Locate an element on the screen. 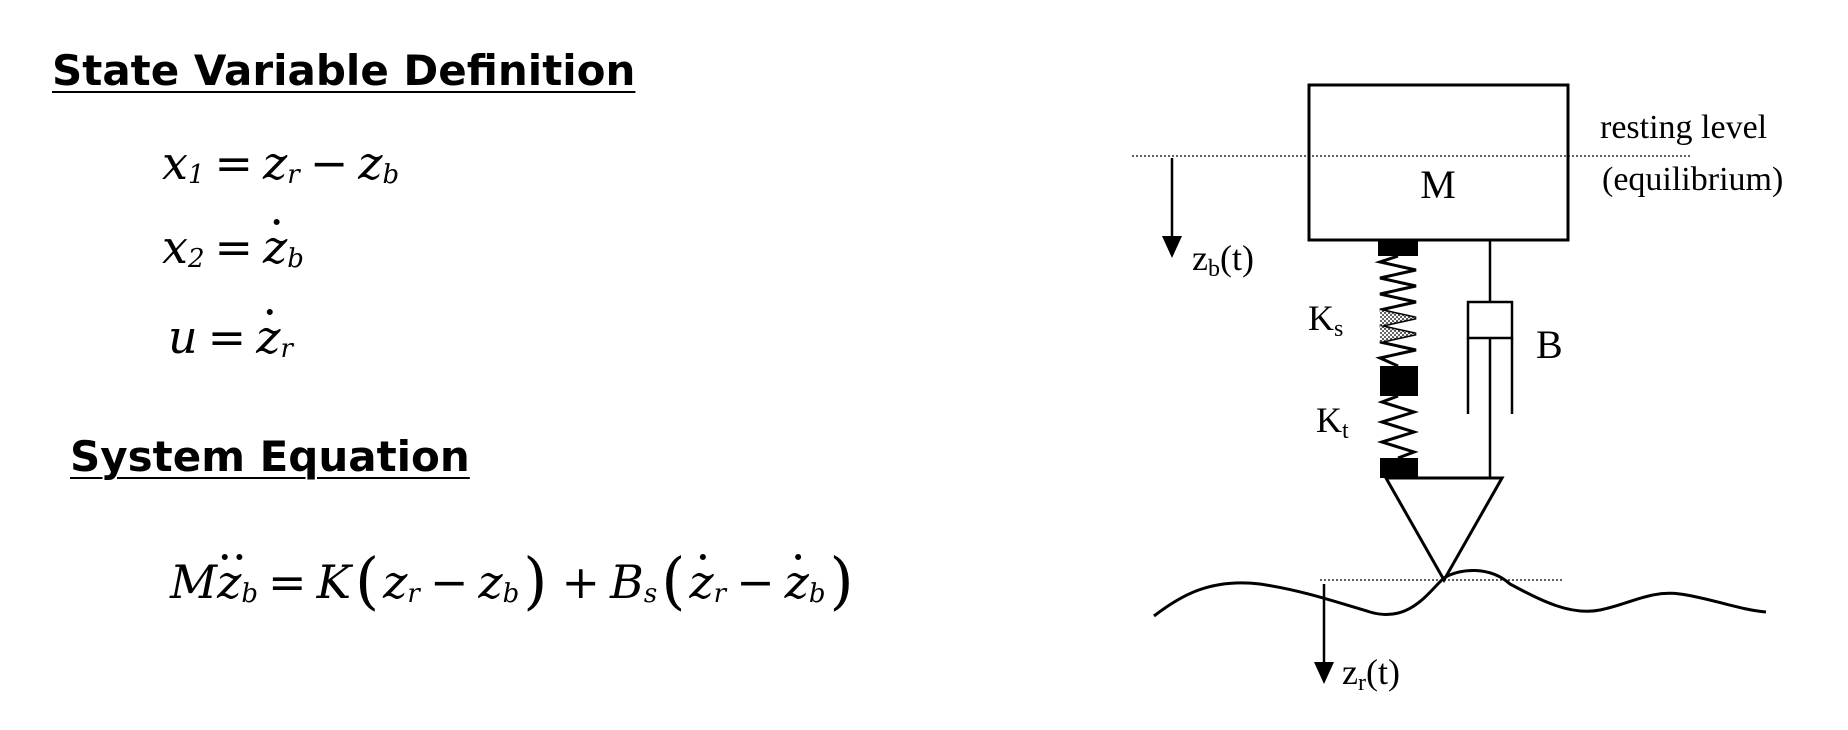  tire-contact is located at coordinates (1444, 530).